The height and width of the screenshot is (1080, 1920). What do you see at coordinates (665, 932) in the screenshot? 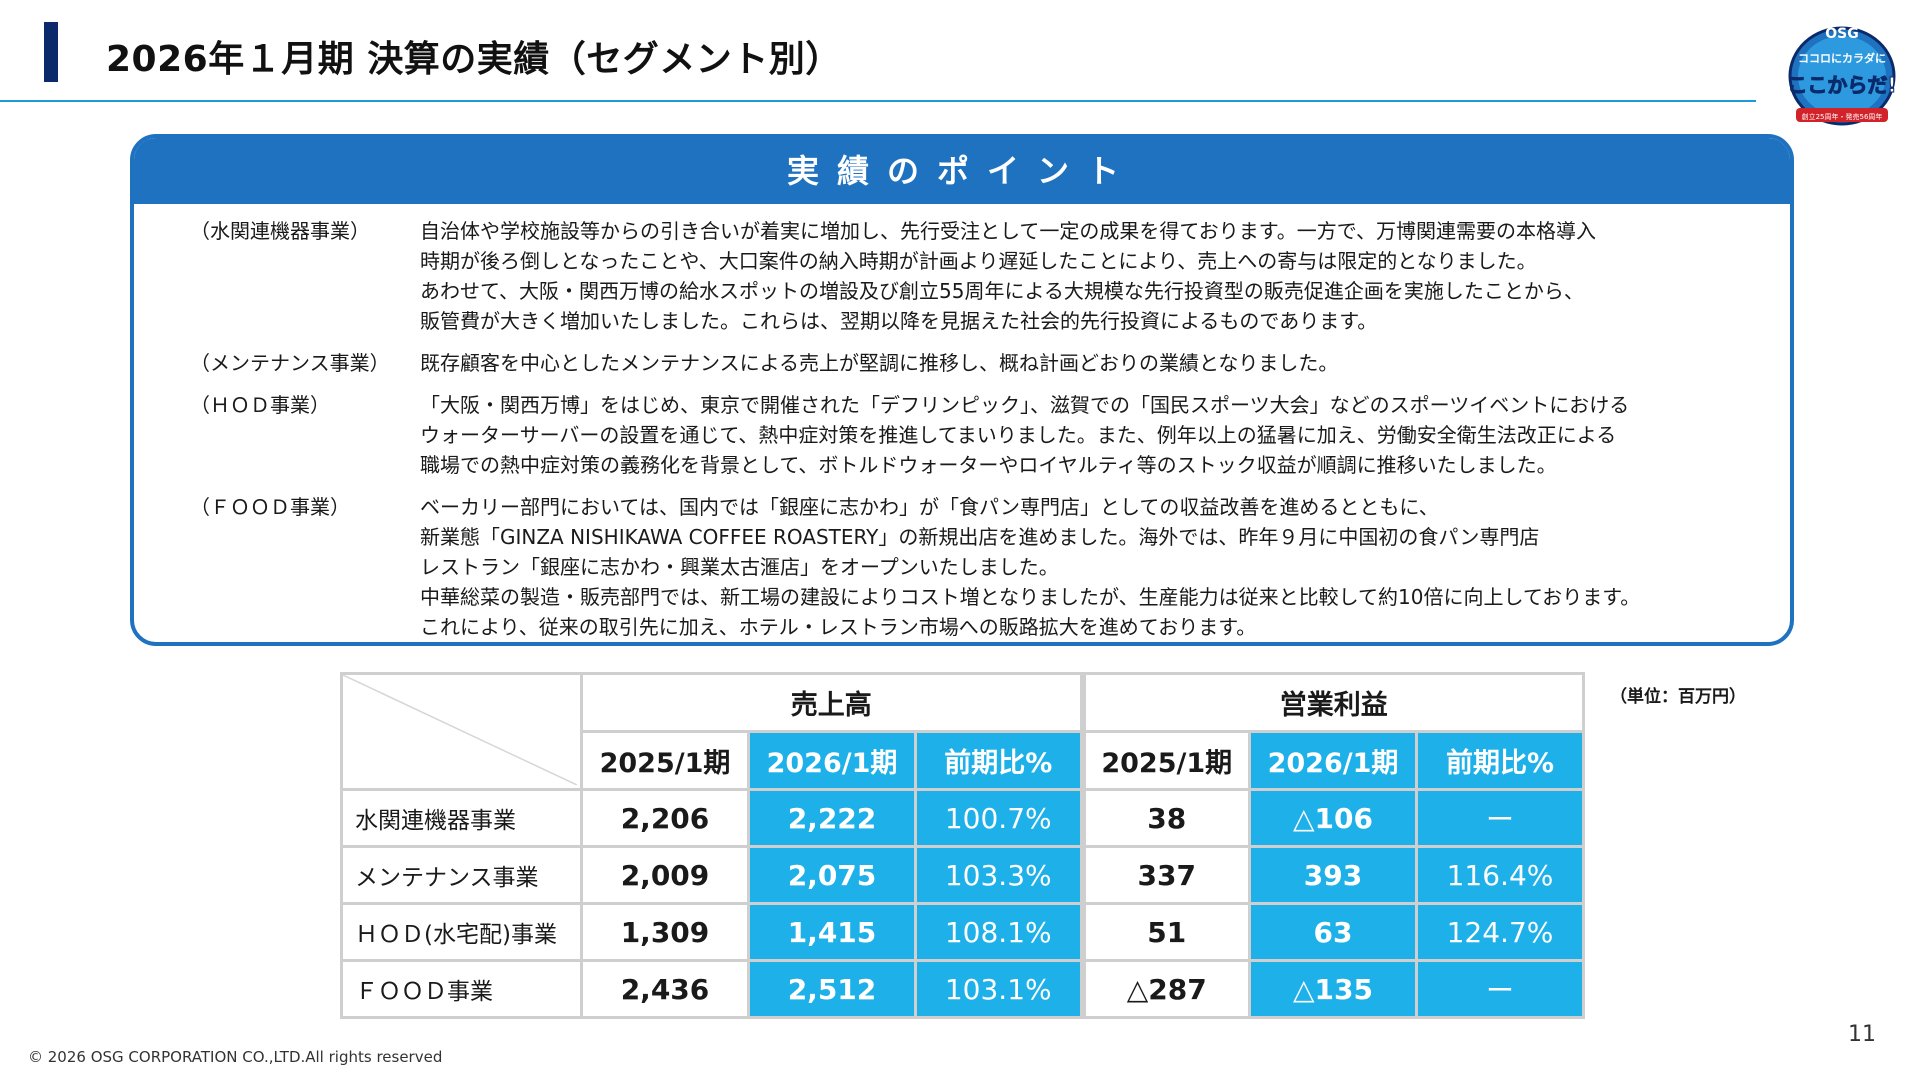
I see `cell-sales-2025: 1,309` at bounding box center [665, 932].